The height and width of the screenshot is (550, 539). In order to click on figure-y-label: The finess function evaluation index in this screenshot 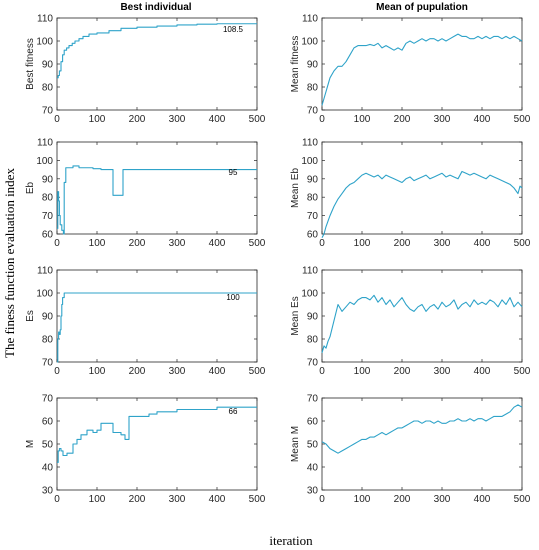, I will do `click(9, 263)`.